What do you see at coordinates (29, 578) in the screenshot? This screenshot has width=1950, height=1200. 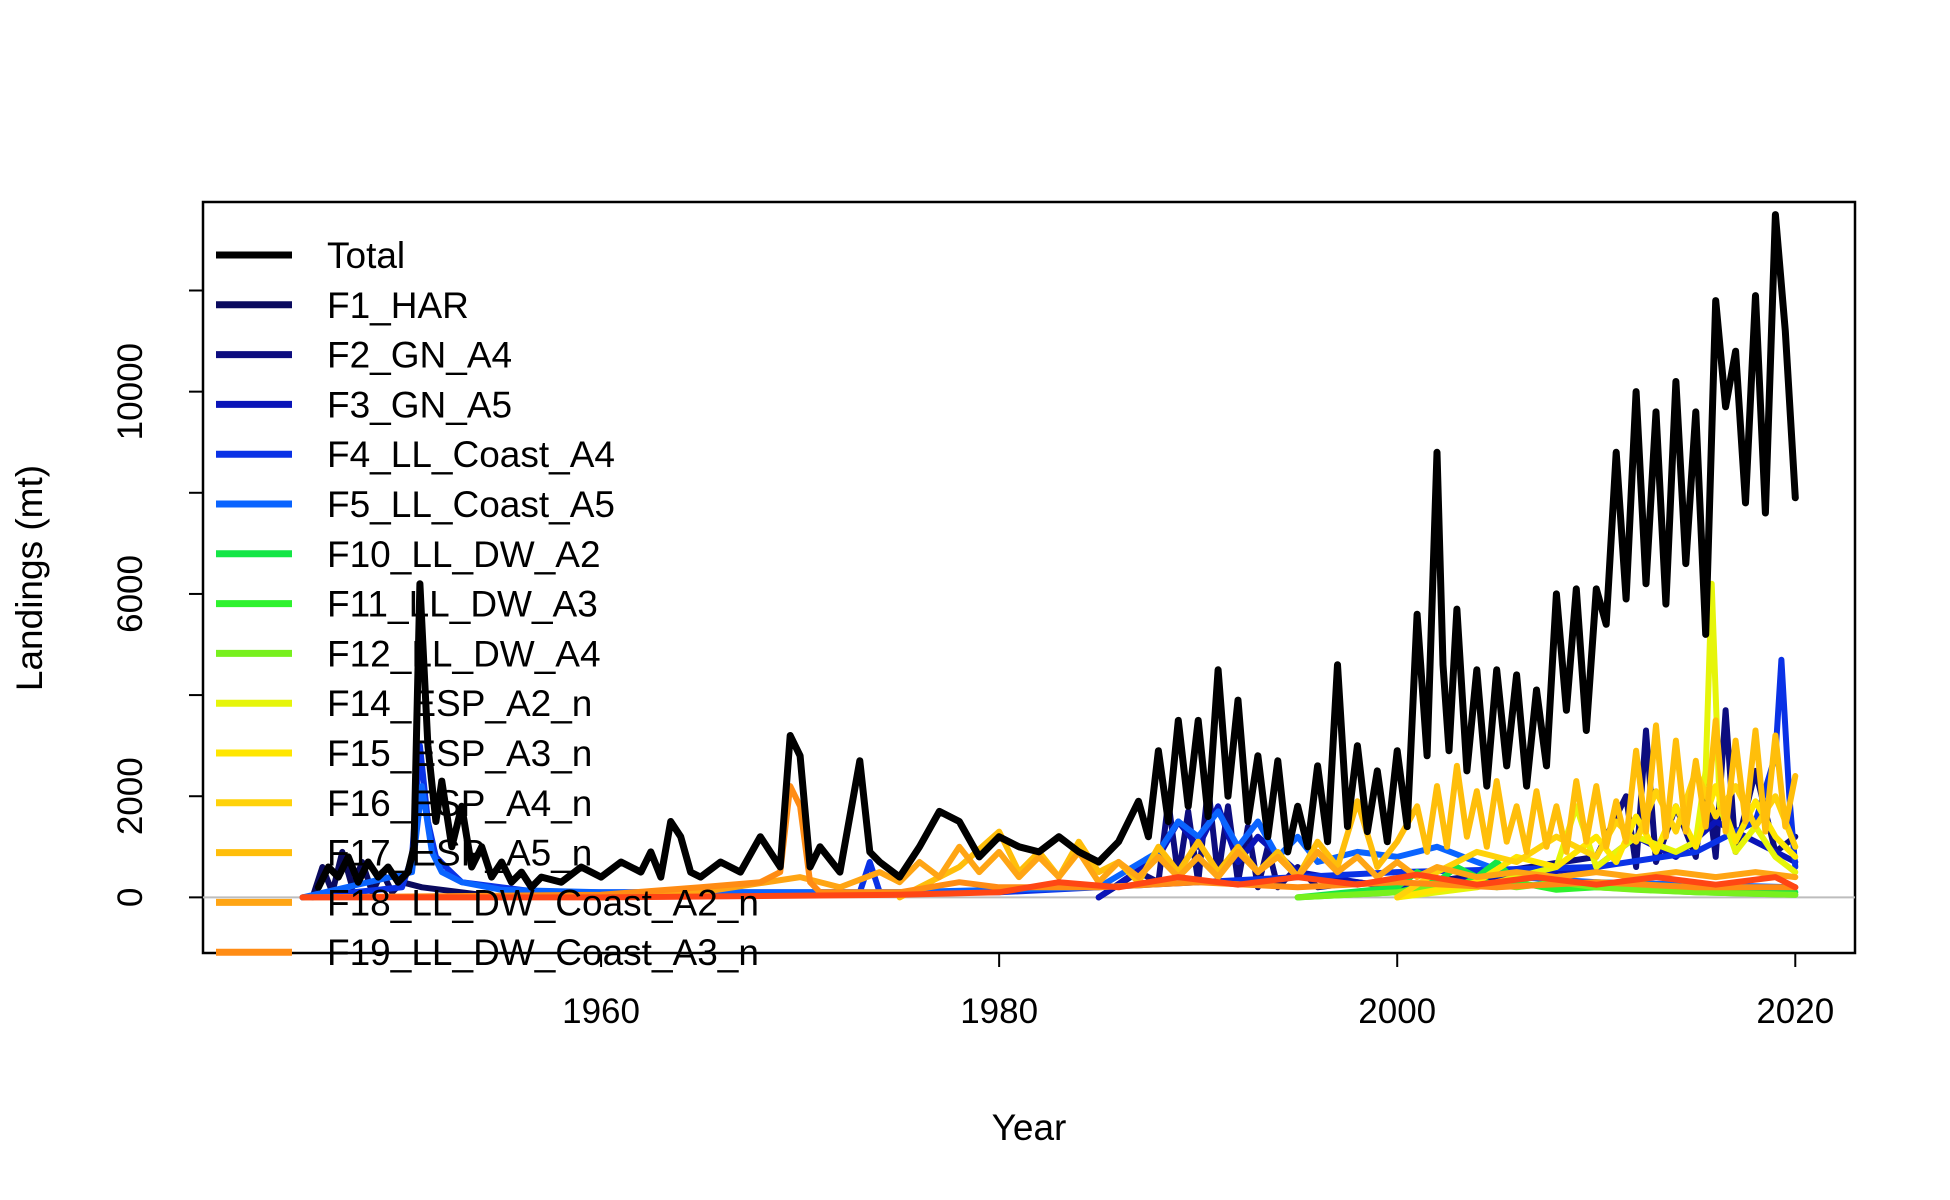 I see `y-axis-title: Landings (mt)` at bounding box center [29, 578].